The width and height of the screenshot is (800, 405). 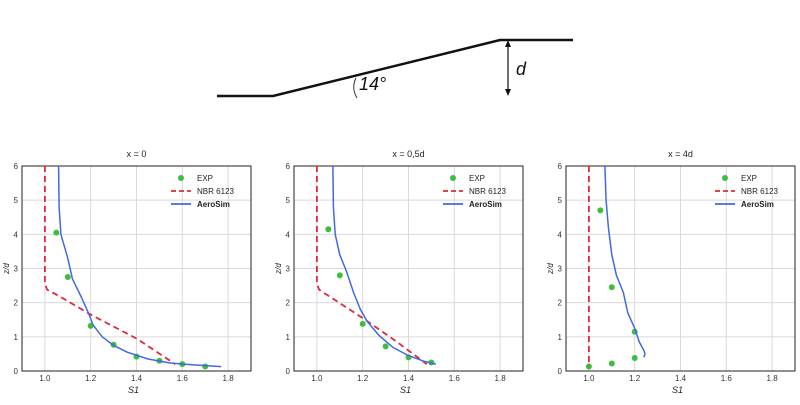 What do you see at coordinates (521, 69) in the screenshot?
I see `height-label: d` at bounding box center [521, 69].